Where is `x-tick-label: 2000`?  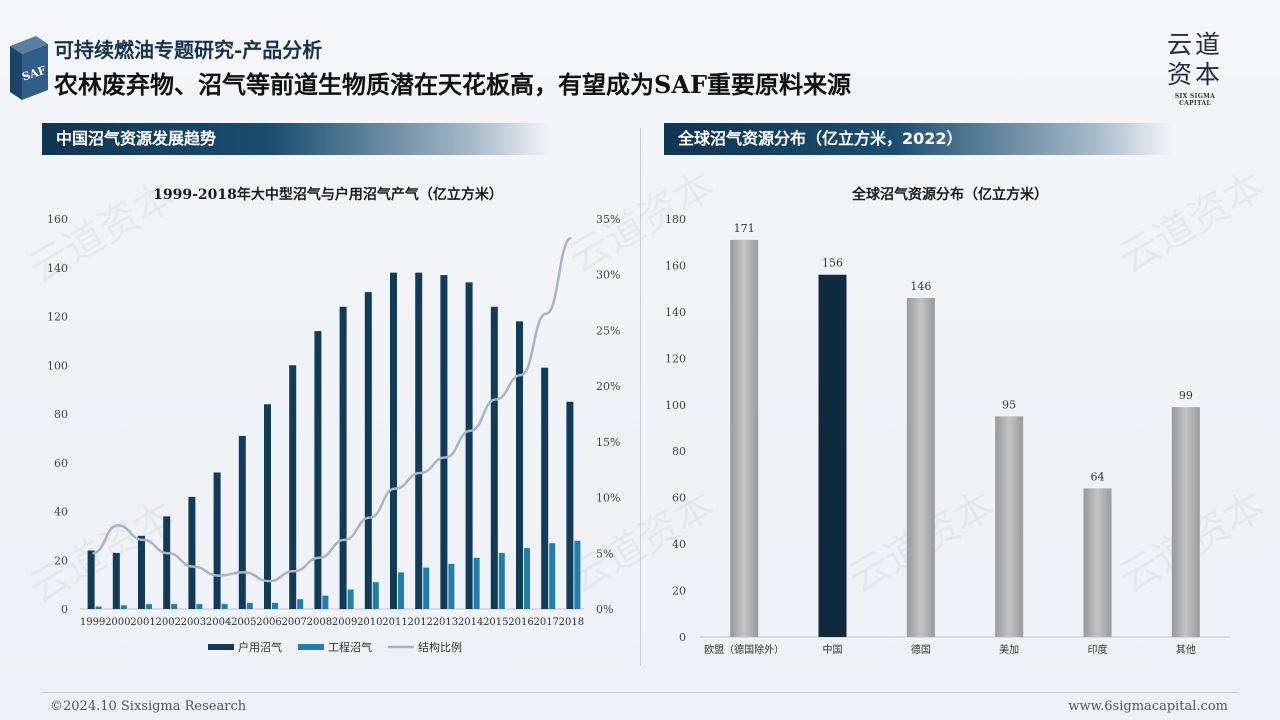 x-tick-label: 2000 is located at coordinates (117, 622).